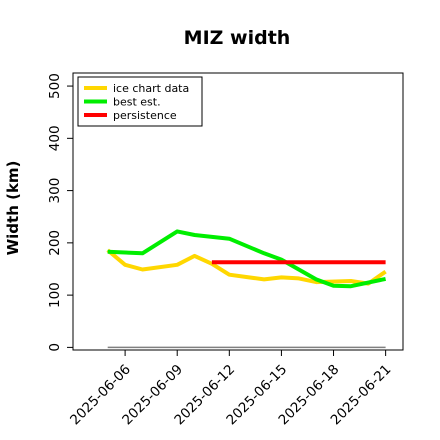 The image size is (440, 440). Describe the element at coordinates (151, 88) in the screenshot. I see `legend-label: ice chart data` at that location.